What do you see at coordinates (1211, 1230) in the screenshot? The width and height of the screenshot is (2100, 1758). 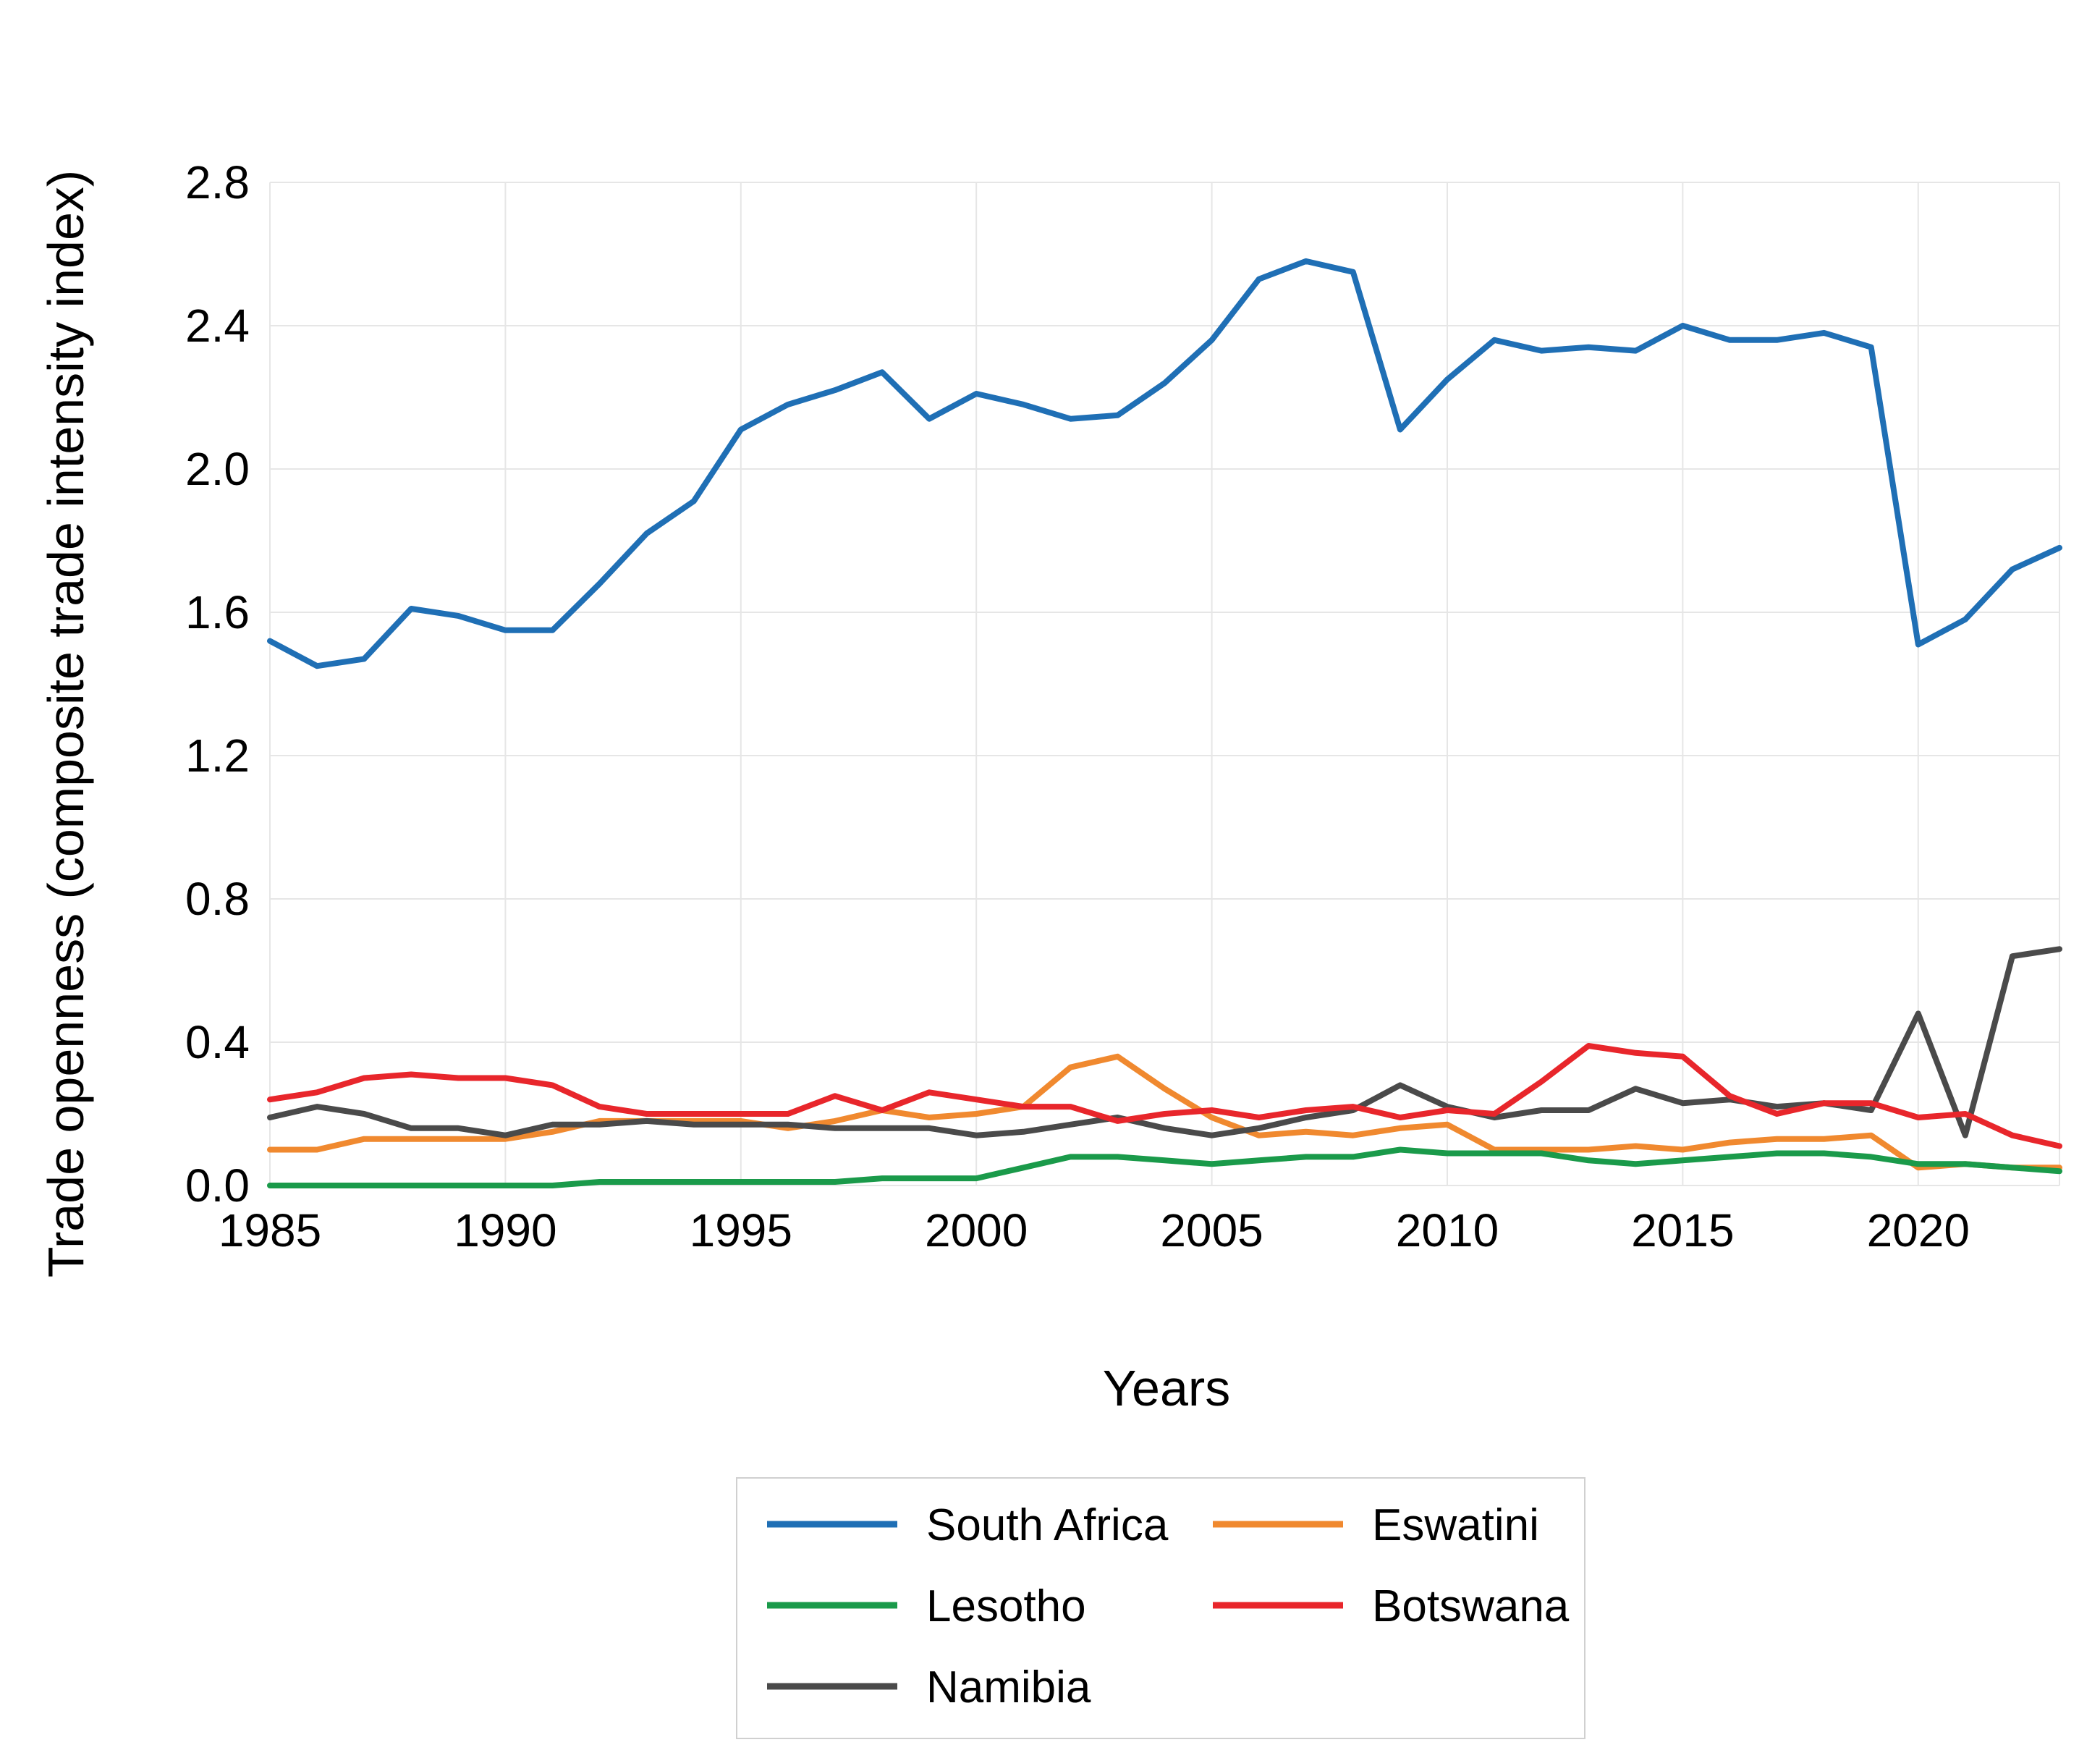 I see `x-tick-label: 2005` at bounding box center [1211, 1230].